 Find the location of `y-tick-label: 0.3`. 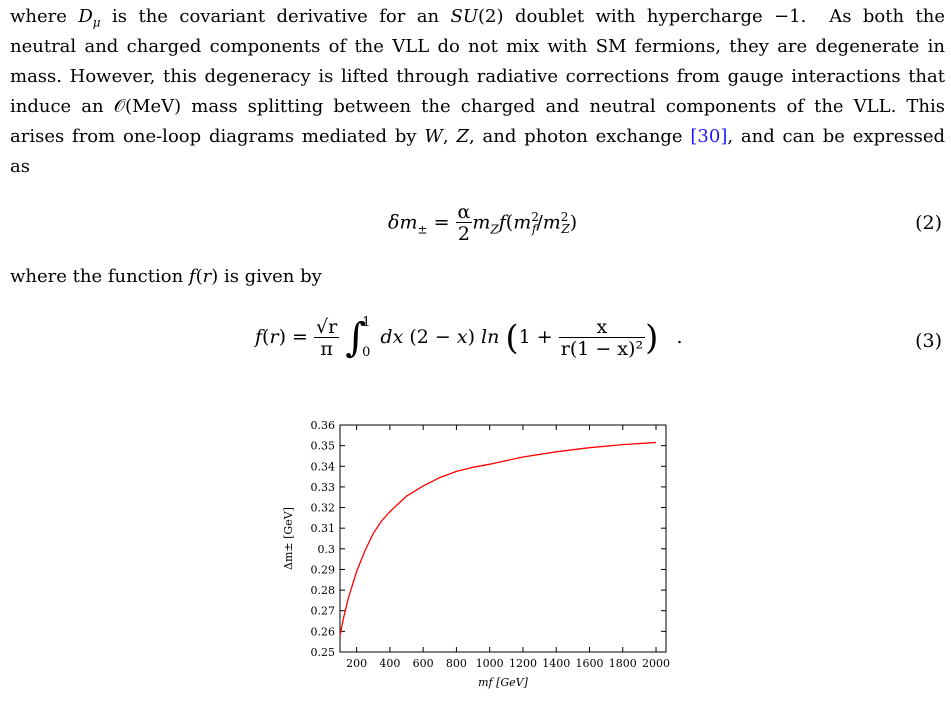

y-tick-label: 0.3 is located at coordinates (327, 549).